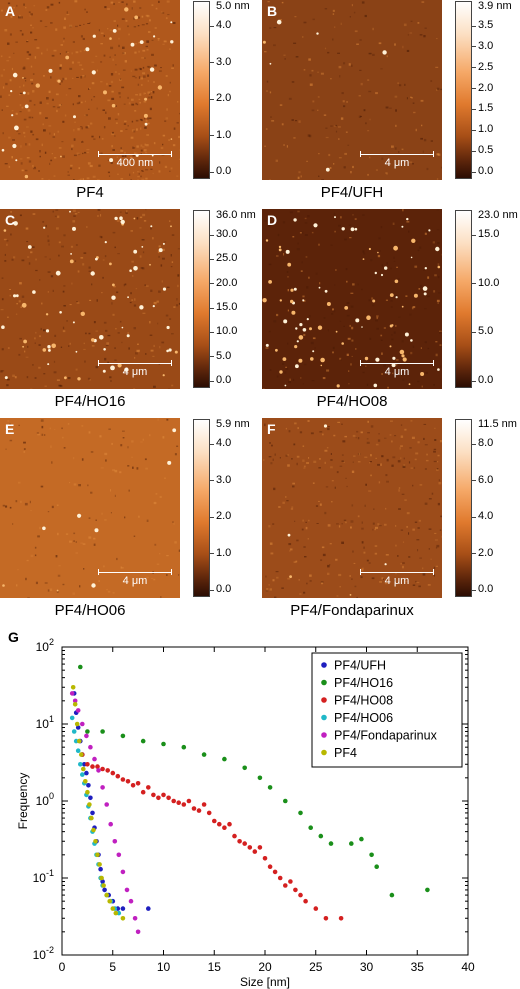 Image resolution: width=520 pixels, height=989 pixels. Describe the element at coordinates (43, 953) in the screenshot. I see `y-tick-label: 10⁻²` at that location.